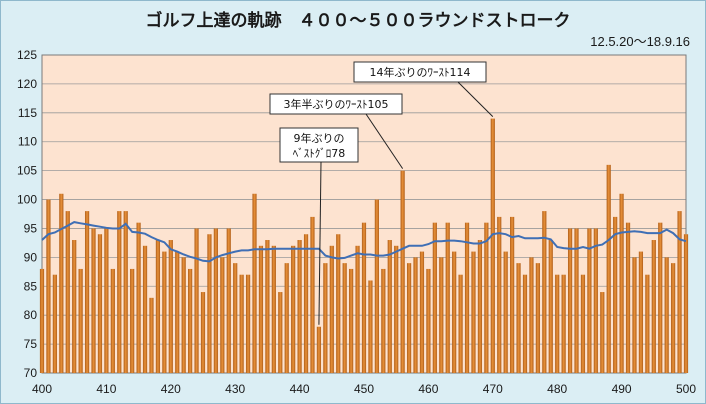 The image size is (706, 404). Describe the element at coordinates (27, 84) in the screenshot. I see `y-tick-label: 120` at that location.